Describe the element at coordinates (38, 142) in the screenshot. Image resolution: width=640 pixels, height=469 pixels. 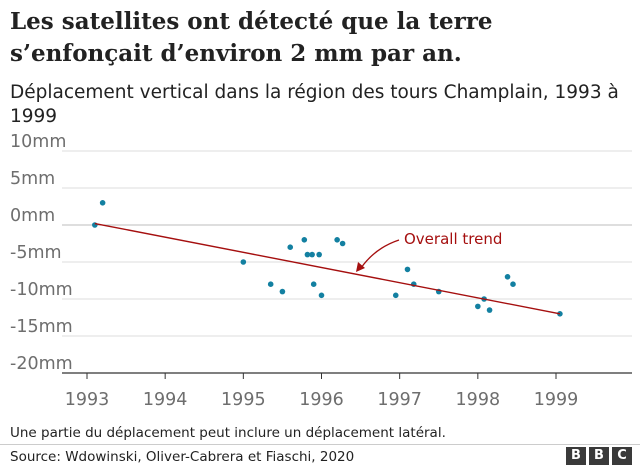
I see `y-tick-label: 10mm` at that location.